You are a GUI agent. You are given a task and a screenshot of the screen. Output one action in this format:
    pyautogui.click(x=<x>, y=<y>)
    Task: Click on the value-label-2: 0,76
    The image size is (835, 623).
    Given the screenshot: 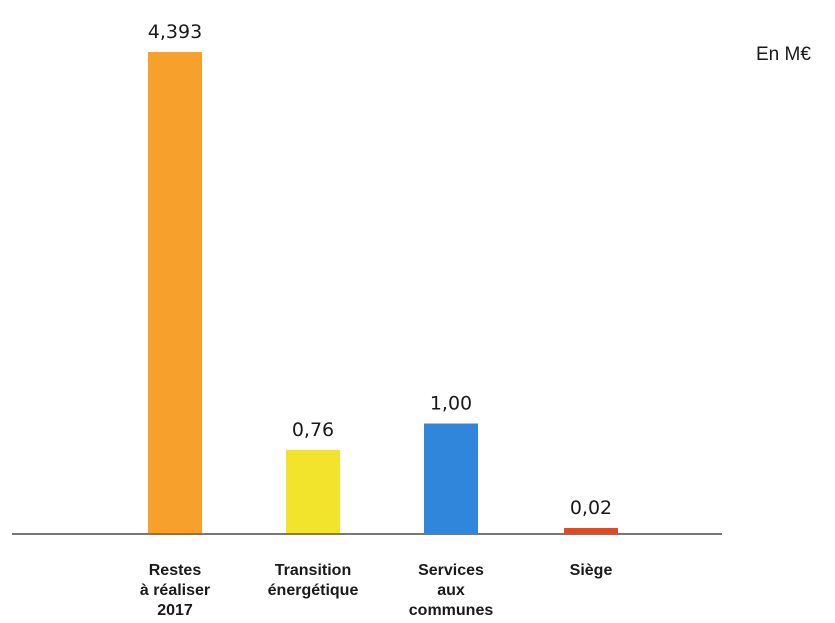 What is the action you would take?
    pyautogui.click(x=313, y=430)
    